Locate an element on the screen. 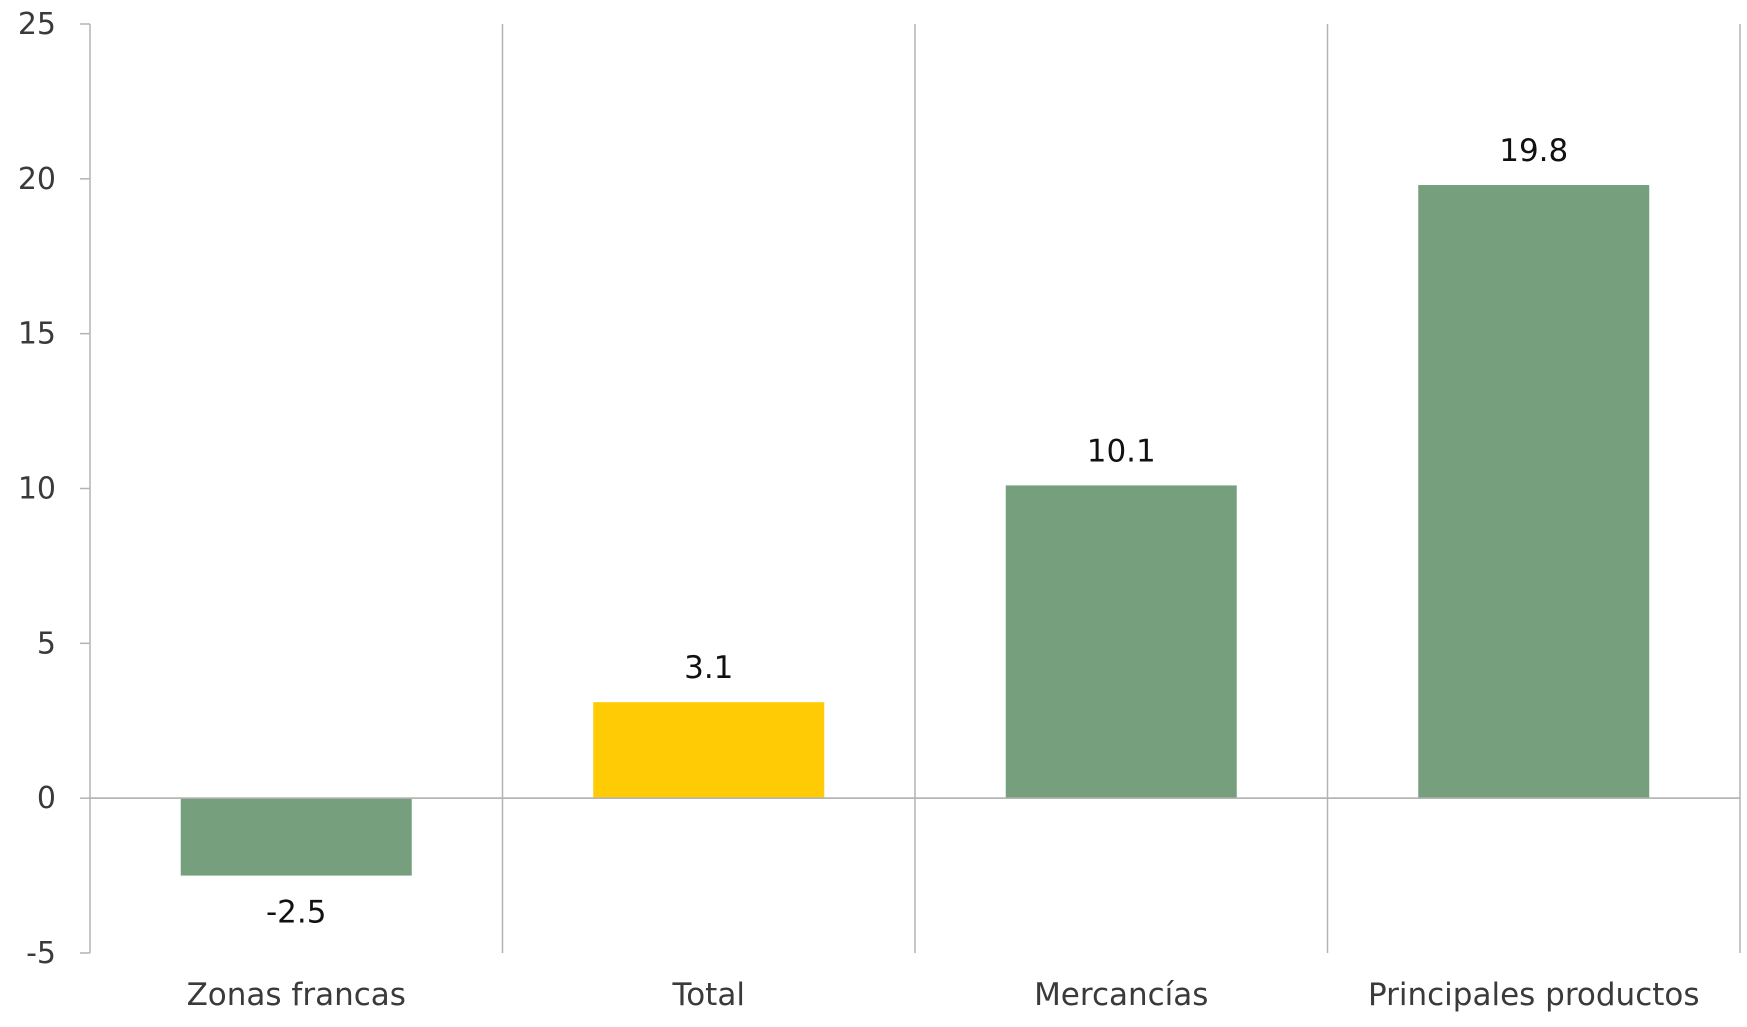 The image size is (1747, 1027). data-label: 3.1 is located at coordinates (708, 668).